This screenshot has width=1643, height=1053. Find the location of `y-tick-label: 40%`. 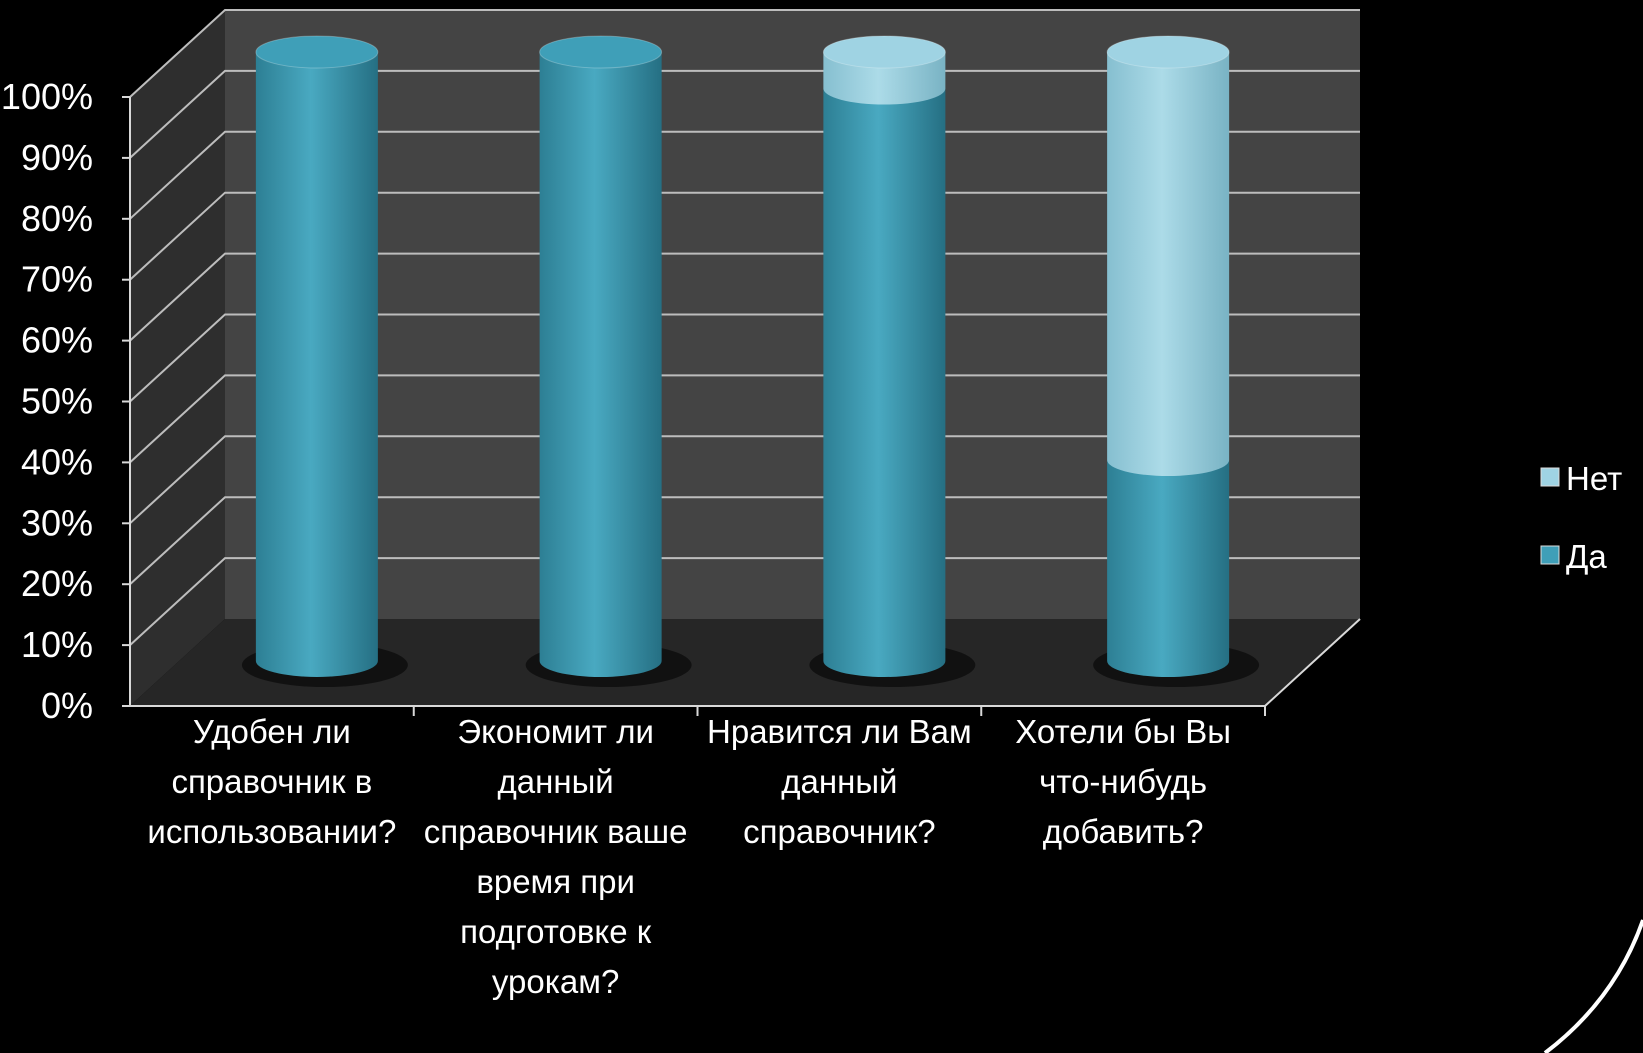

y-tick-label: 40% is located at coordinates (57, 461).